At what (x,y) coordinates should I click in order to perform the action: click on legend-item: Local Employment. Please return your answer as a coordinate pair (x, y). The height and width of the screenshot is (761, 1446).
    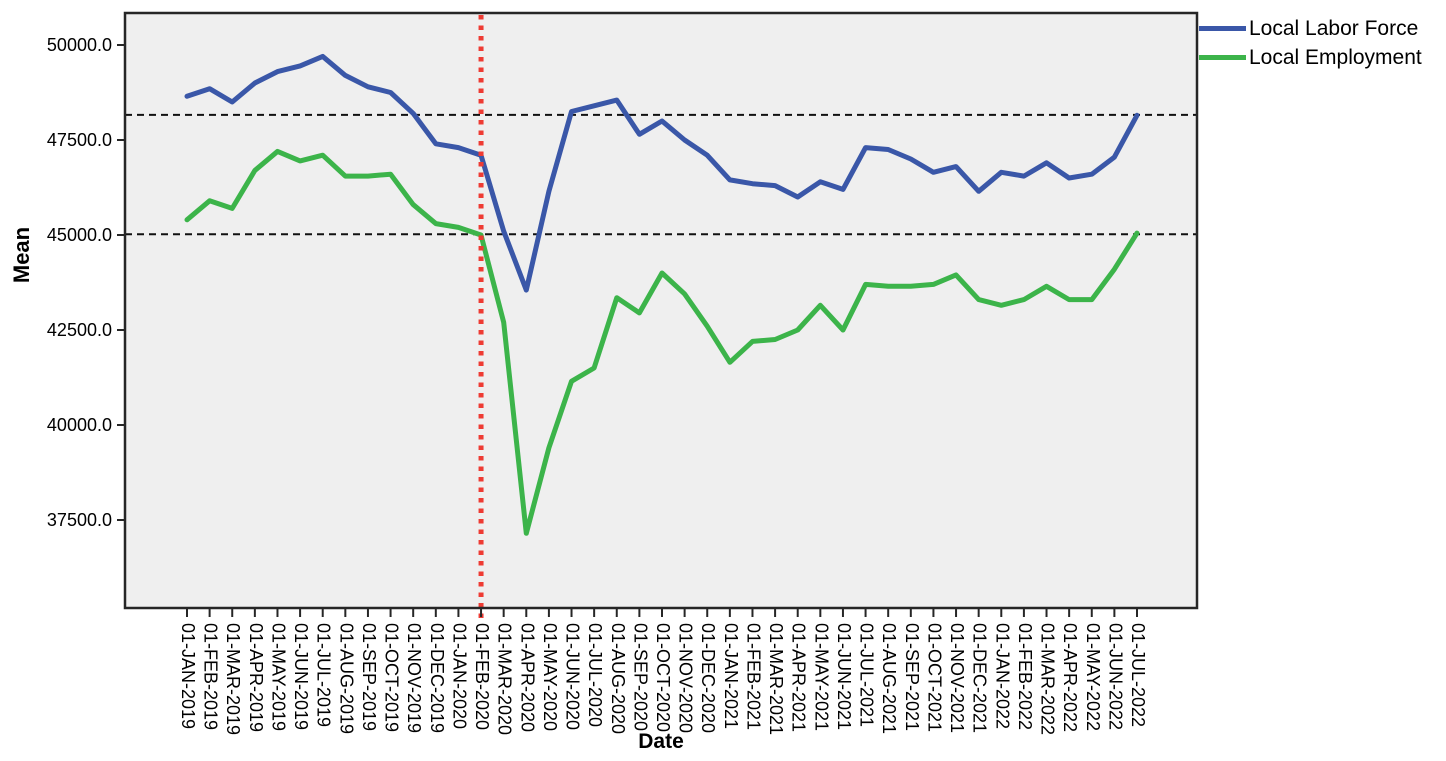
    Looking at the image, I should click on (1310, 57).